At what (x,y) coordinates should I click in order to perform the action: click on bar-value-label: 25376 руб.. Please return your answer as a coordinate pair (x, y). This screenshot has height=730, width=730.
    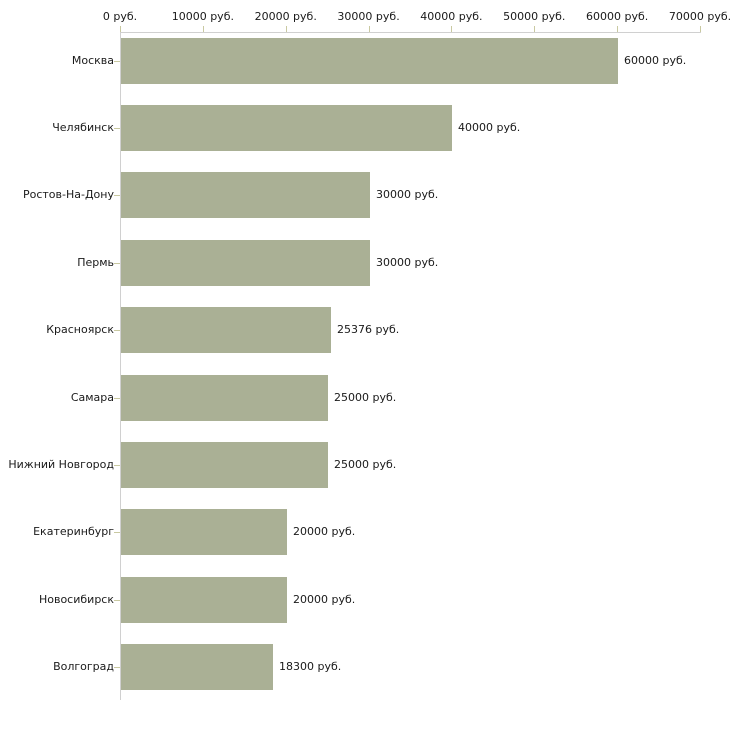
    Looking at the image, I should click on (368, 330).